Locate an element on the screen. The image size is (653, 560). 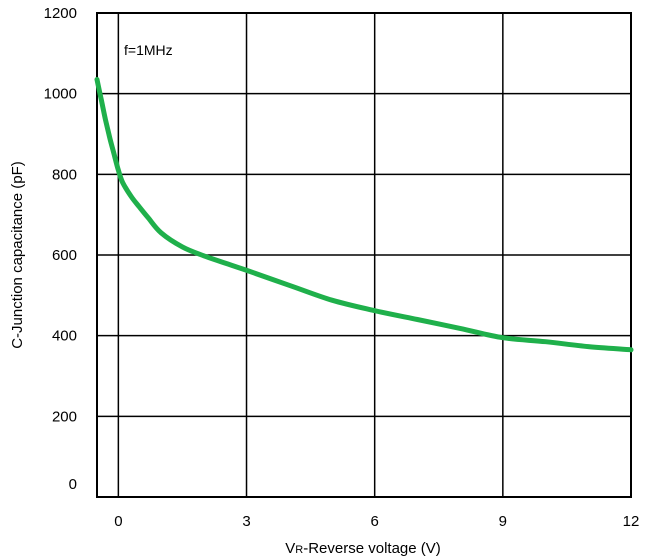
x-tick-label: 12 is located at coordinates (631, 521).